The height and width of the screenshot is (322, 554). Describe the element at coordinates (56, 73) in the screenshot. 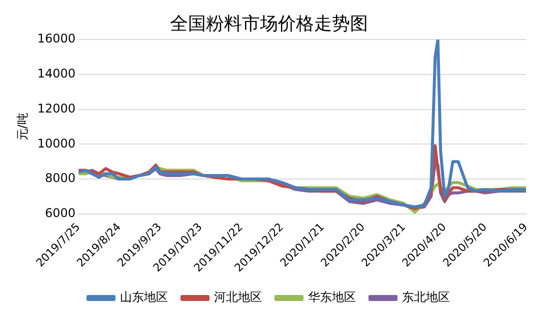

I see `y-tick-label: 14000` at that location.